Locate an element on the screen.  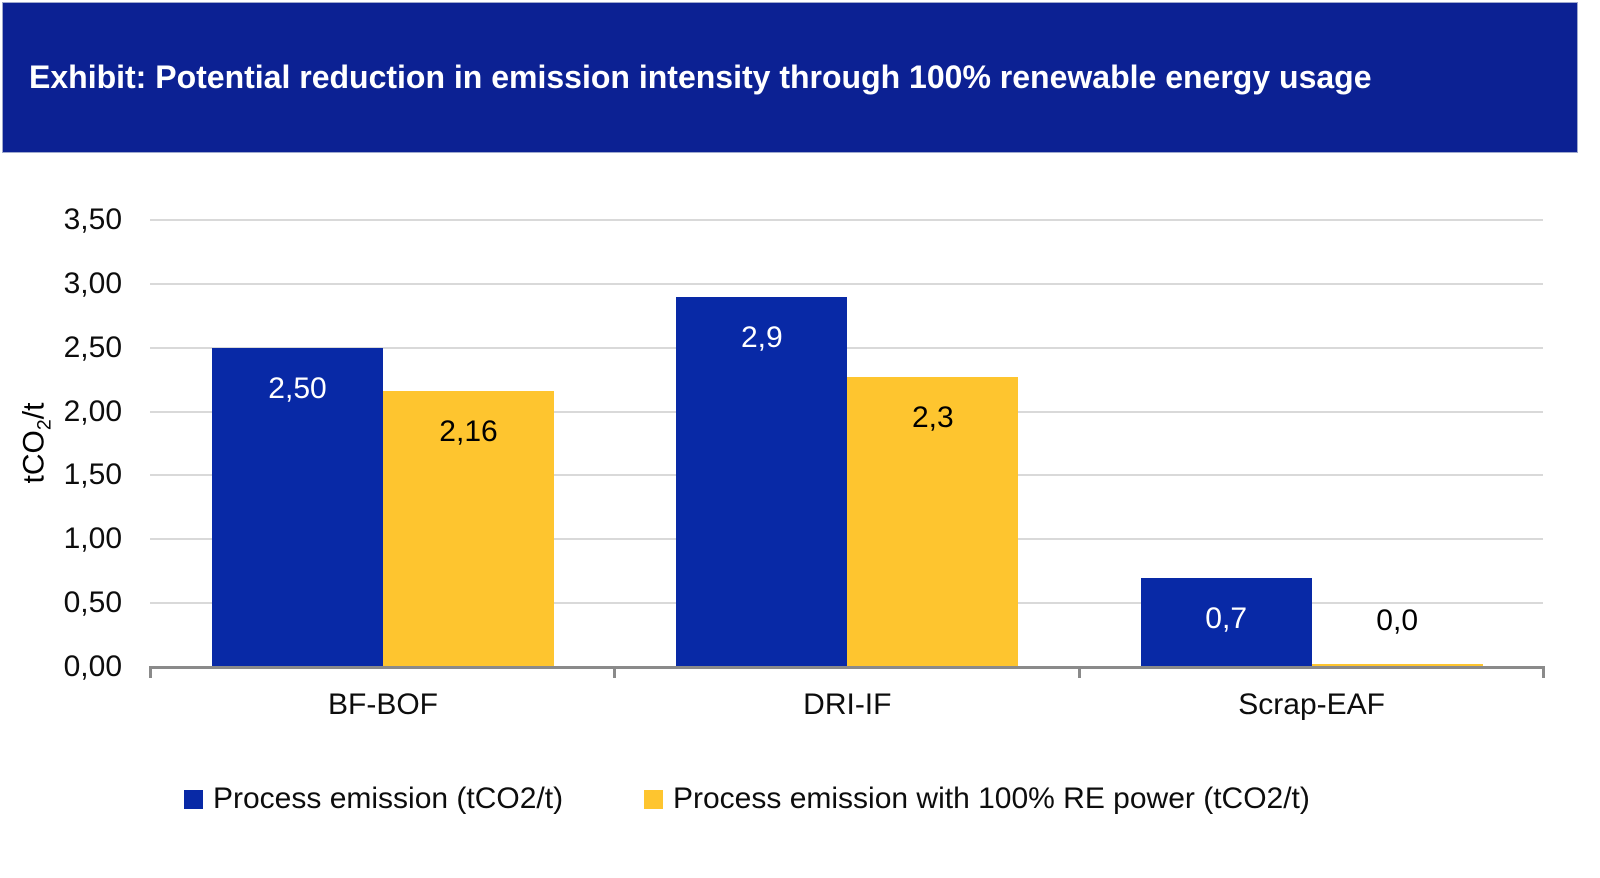
y-axis-tick-label: 0,50 is located at coordinates (92, 603).